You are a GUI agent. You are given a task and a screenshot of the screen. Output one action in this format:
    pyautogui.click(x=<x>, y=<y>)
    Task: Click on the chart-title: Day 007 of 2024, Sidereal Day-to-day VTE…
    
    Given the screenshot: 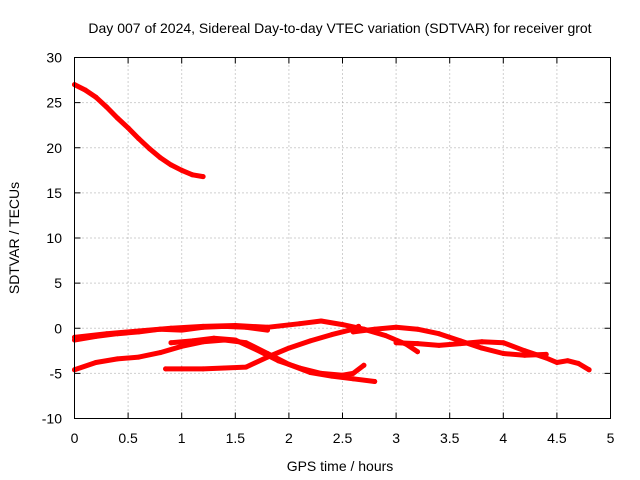 What is the action you would take?
    pyautogui.click(x=339, y=28)
    